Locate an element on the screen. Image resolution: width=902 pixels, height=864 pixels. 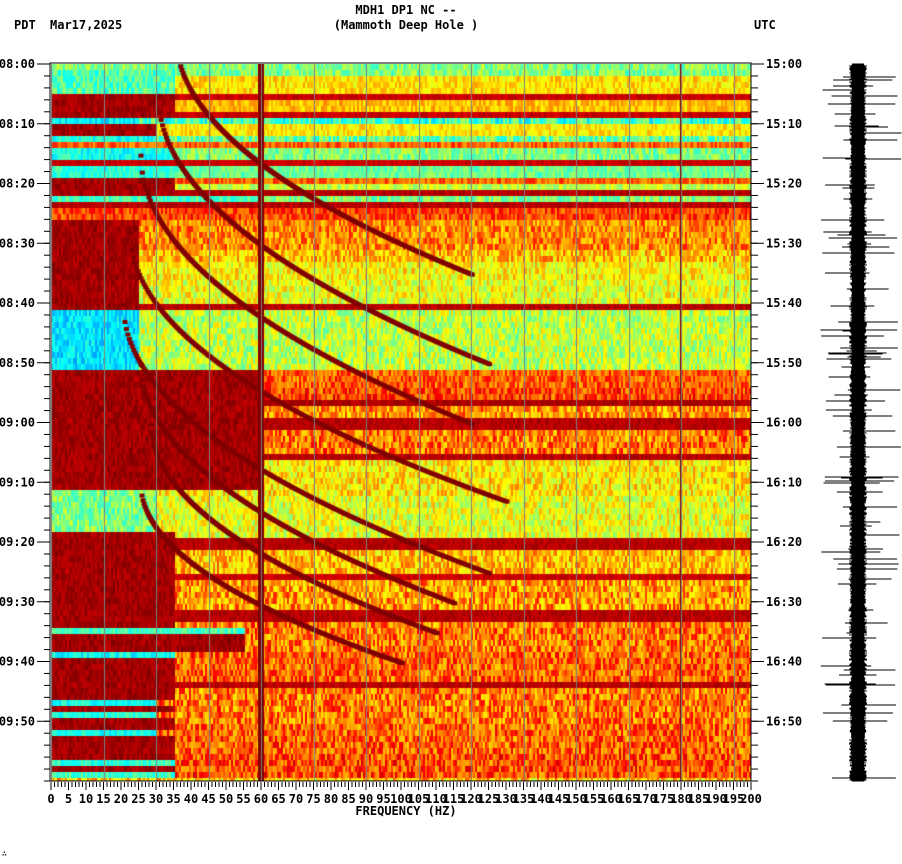
x-tick-label: 5 is located at coordinates (68, 799).